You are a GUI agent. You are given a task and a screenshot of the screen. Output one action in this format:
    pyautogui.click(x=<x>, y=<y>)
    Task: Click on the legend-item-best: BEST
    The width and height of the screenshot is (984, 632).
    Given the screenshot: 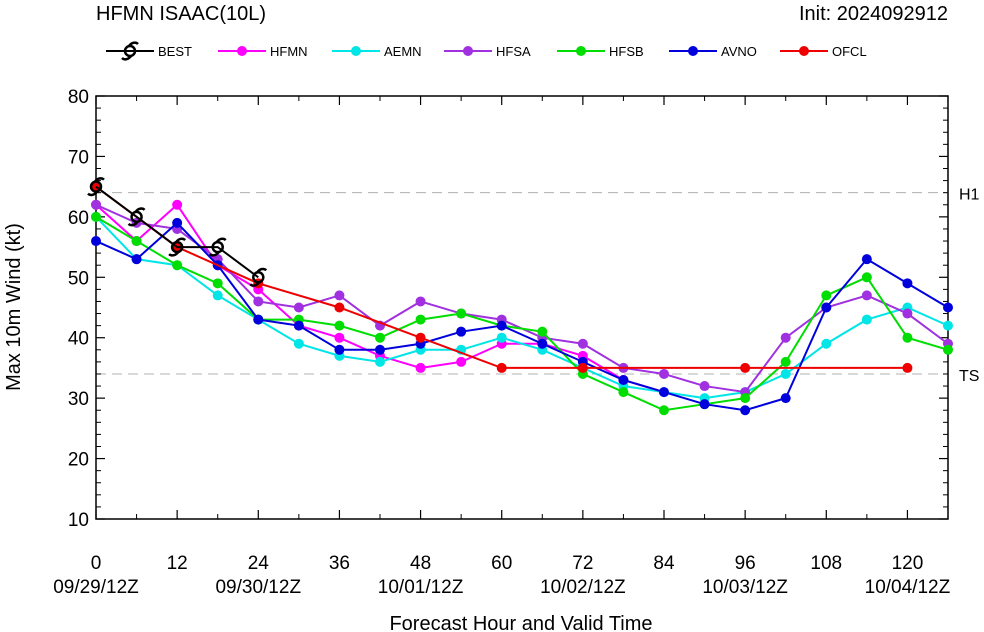 What is the action you would take?
    pyautogui.click(x=149, y=51)
    